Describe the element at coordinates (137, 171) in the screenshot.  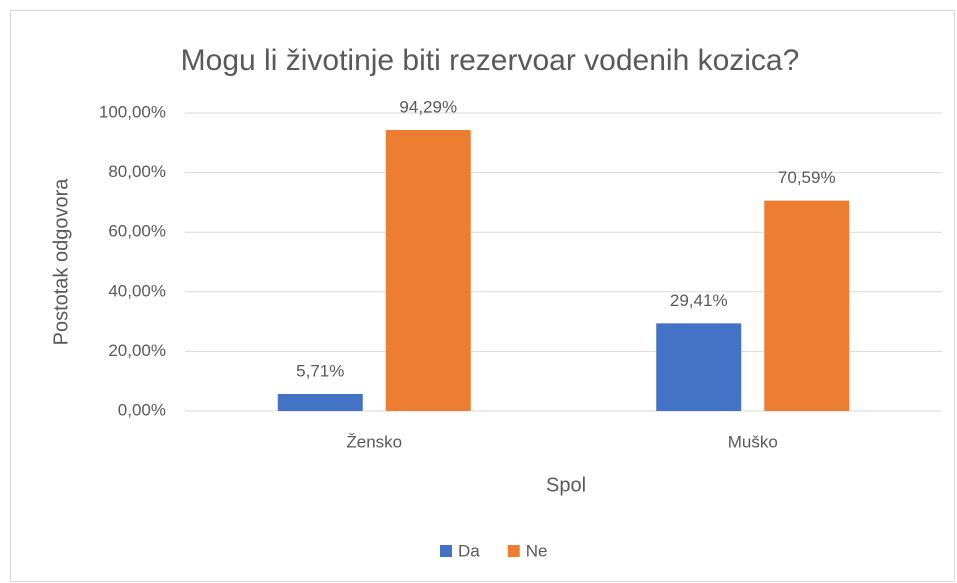
I see `y-tick-label: 80,00%` at that location.